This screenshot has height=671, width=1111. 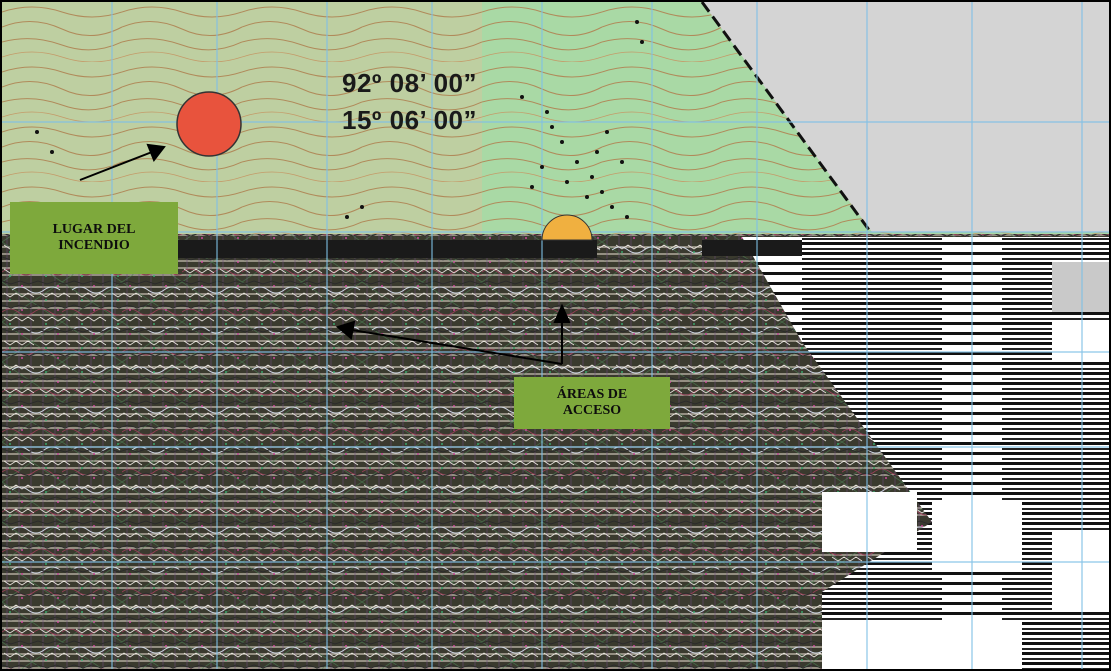 What do you see at coordinates (567, 227) in the screenshot?
I see `orange-circle-icon` at bounding box center [567, 227].